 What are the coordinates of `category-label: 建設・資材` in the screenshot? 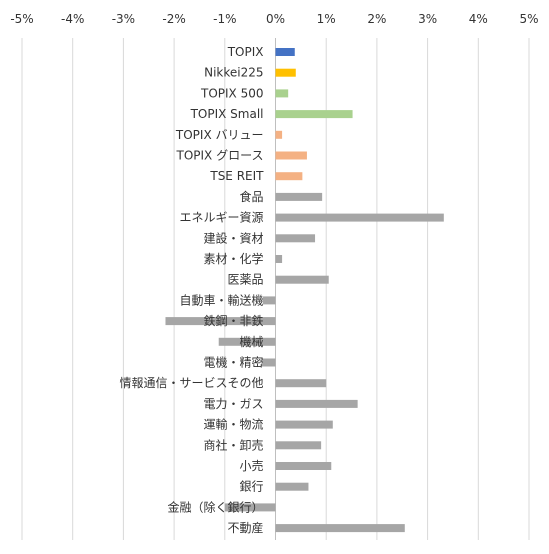 It's located at (233, 237).